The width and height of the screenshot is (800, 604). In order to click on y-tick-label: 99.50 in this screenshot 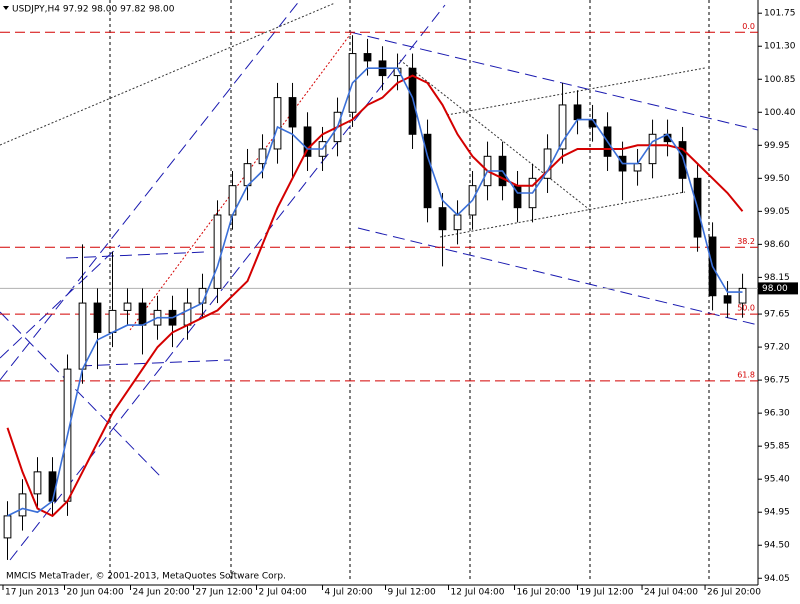, I will do `click(777, 179)`.